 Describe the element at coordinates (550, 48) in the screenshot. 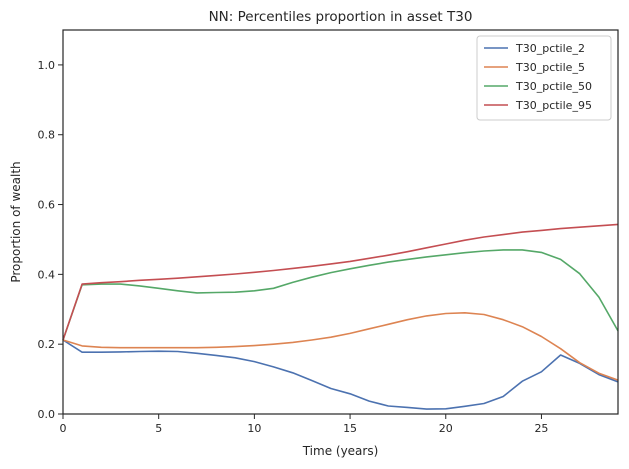

I see `legend-label: T30_pctile_2` at that location.